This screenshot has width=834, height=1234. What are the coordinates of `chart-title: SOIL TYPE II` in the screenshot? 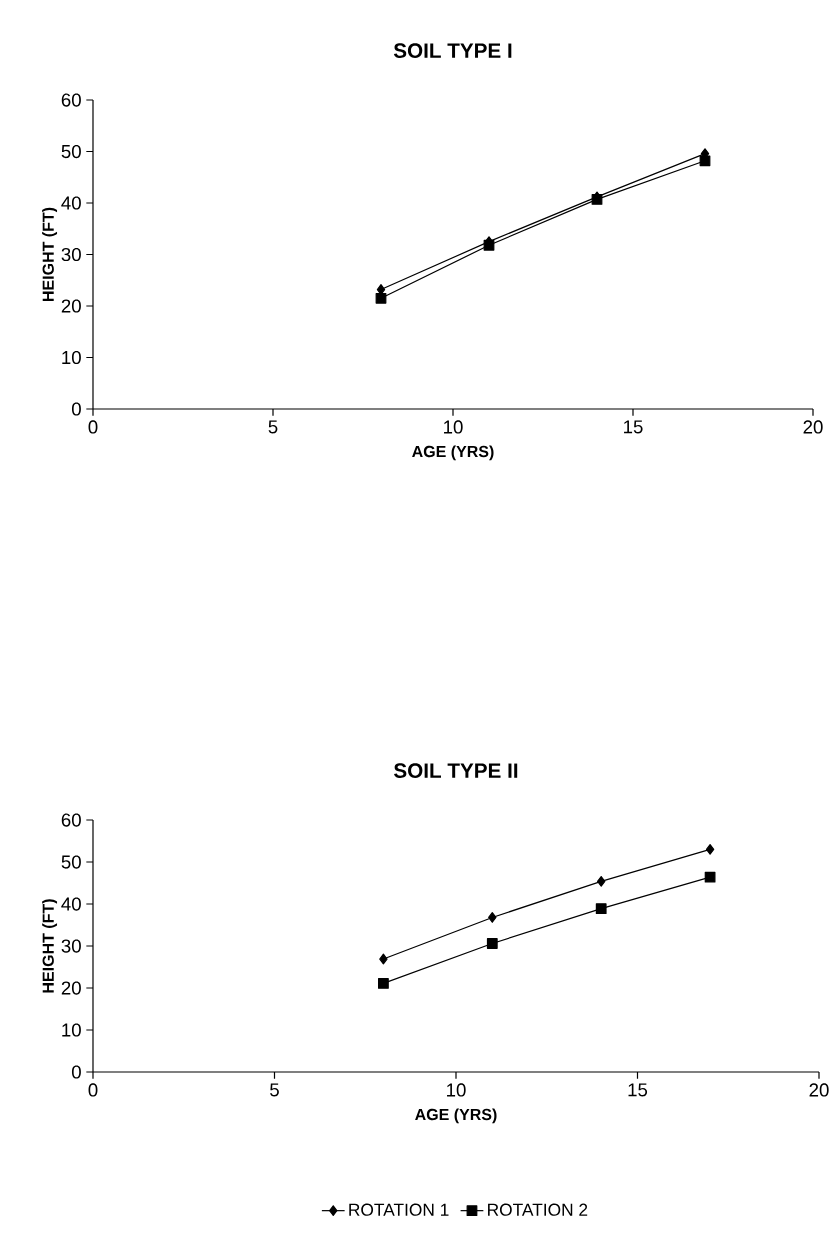 It's located at (456, 770).